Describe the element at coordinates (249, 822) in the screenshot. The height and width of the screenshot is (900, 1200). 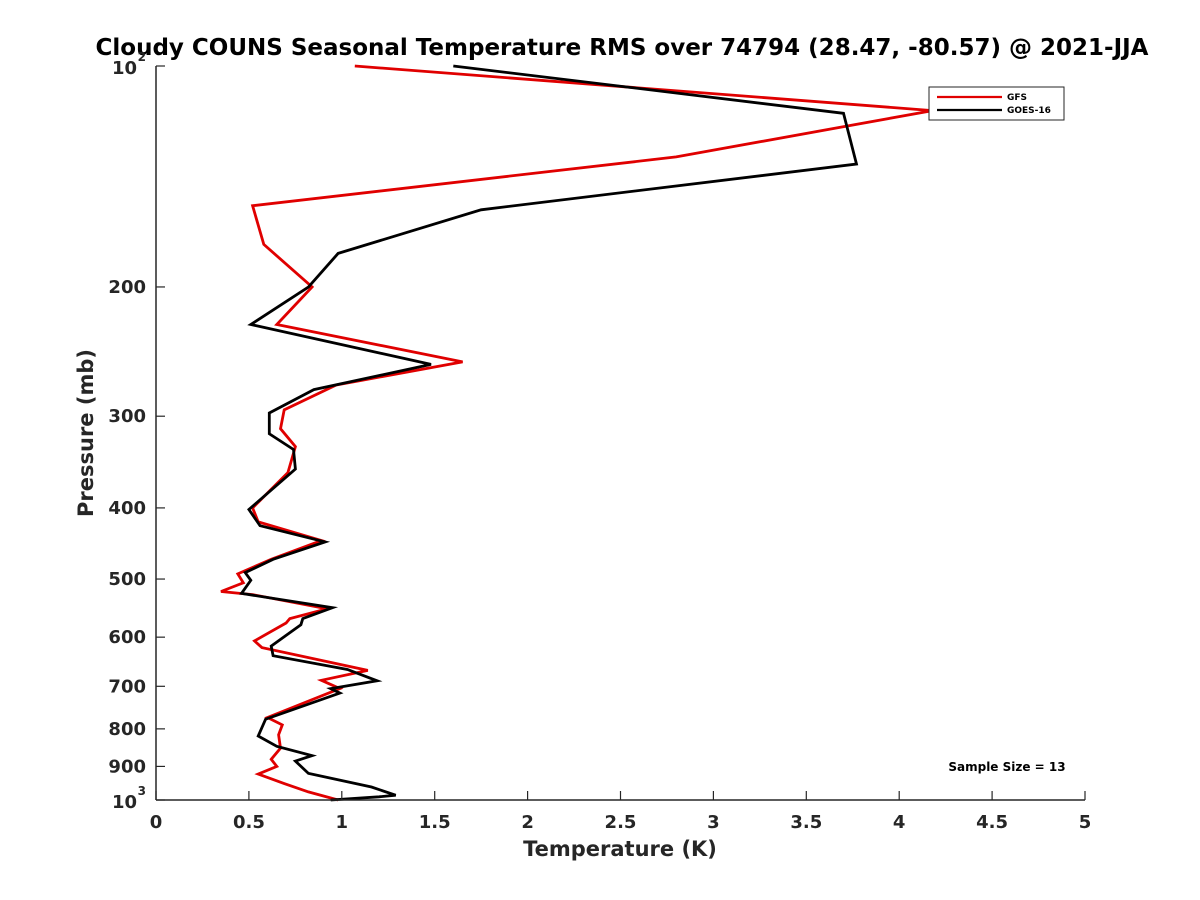
I see `x-tick-label: 0.5` at that location.